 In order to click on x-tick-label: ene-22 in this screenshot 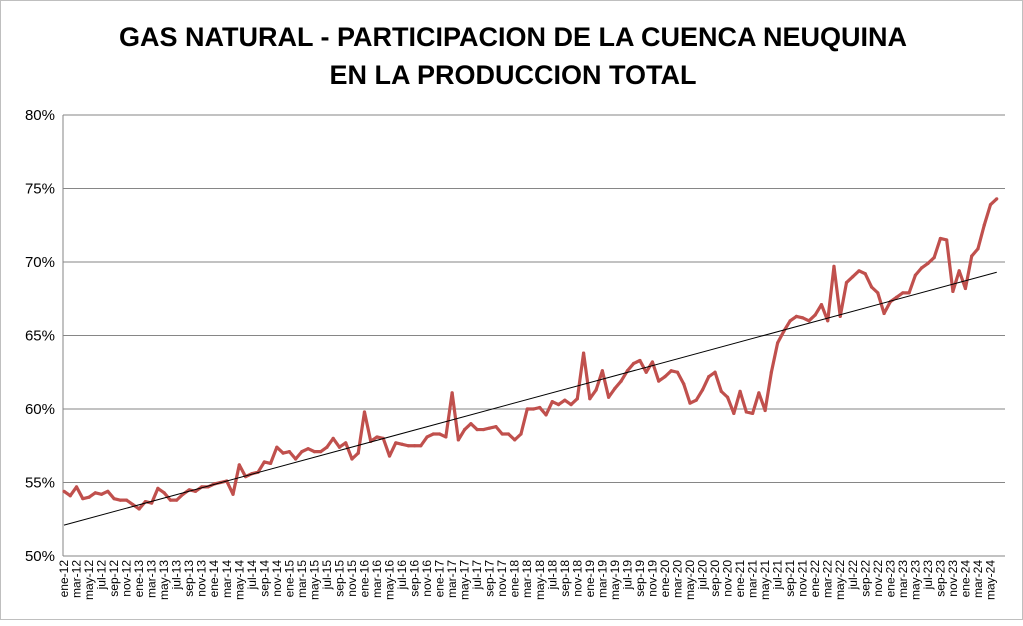, I will do `click(815, 579)`.